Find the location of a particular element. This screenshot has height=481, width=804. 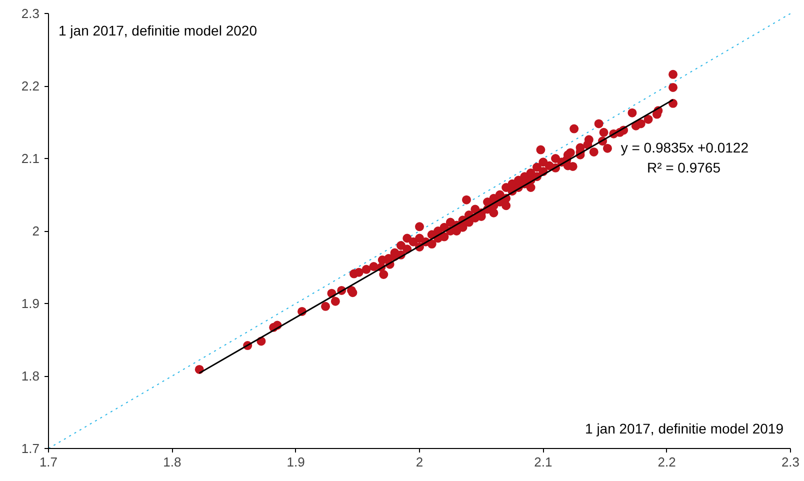

x-tick-label: 2.1 is located at coordinates (543, 462).